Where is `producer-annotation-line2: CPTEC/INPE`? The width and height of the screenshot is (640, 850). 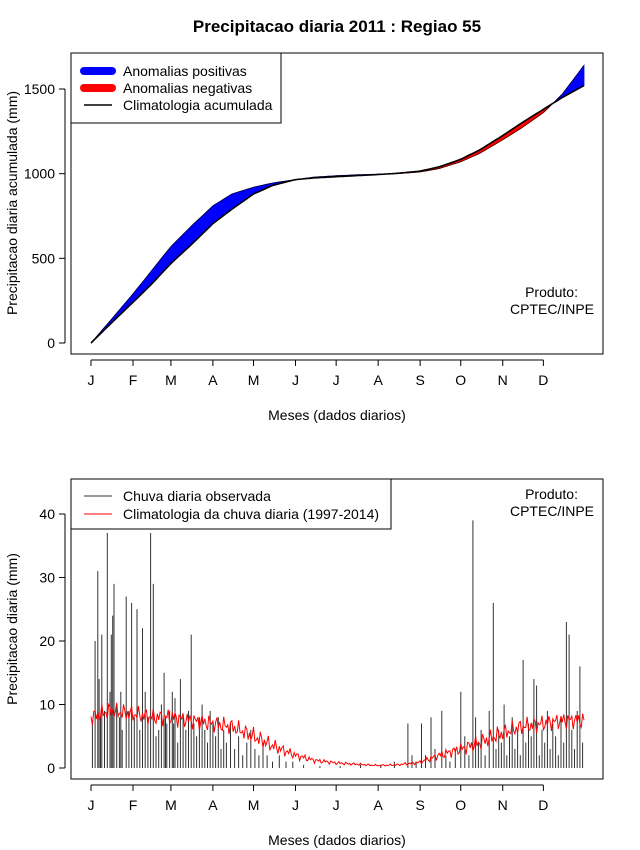
producer-annotation-line2: CPTEC/INPE is located at coordinates (552, 309).